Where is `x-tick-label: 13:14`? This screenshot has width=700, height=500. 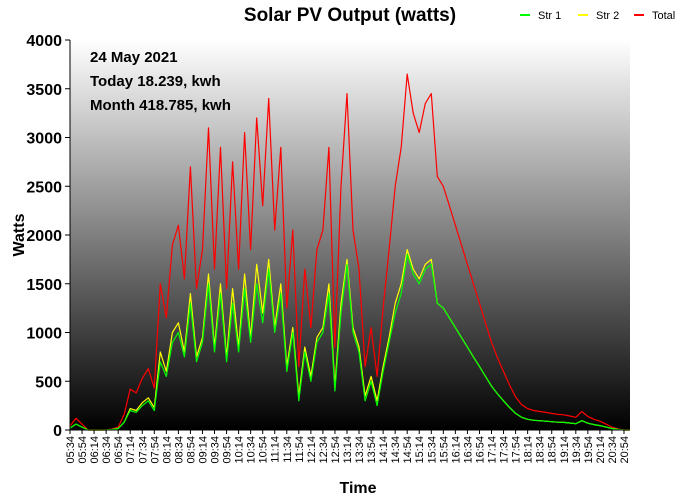 x-tick-label: 13:14 is located at coordinates (348, 450).